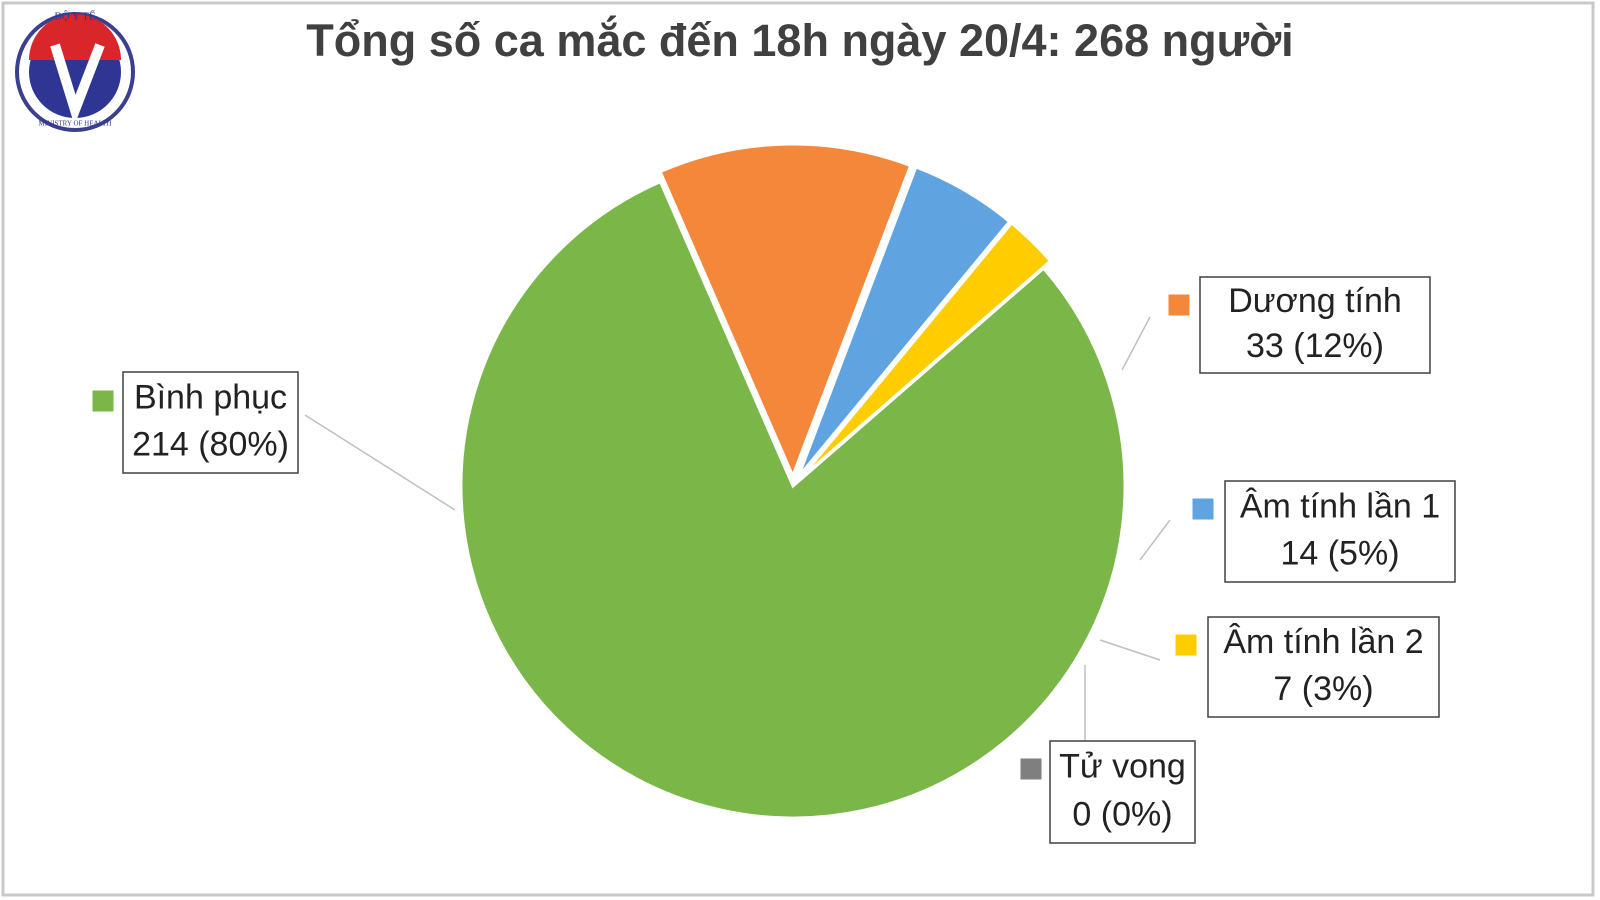 The width and height of the screenshot is (1600, 900). Describe the element at coordinates (1323, 689) in the screenshot. I see `slice-value-label: 7 (3%)` at that location.